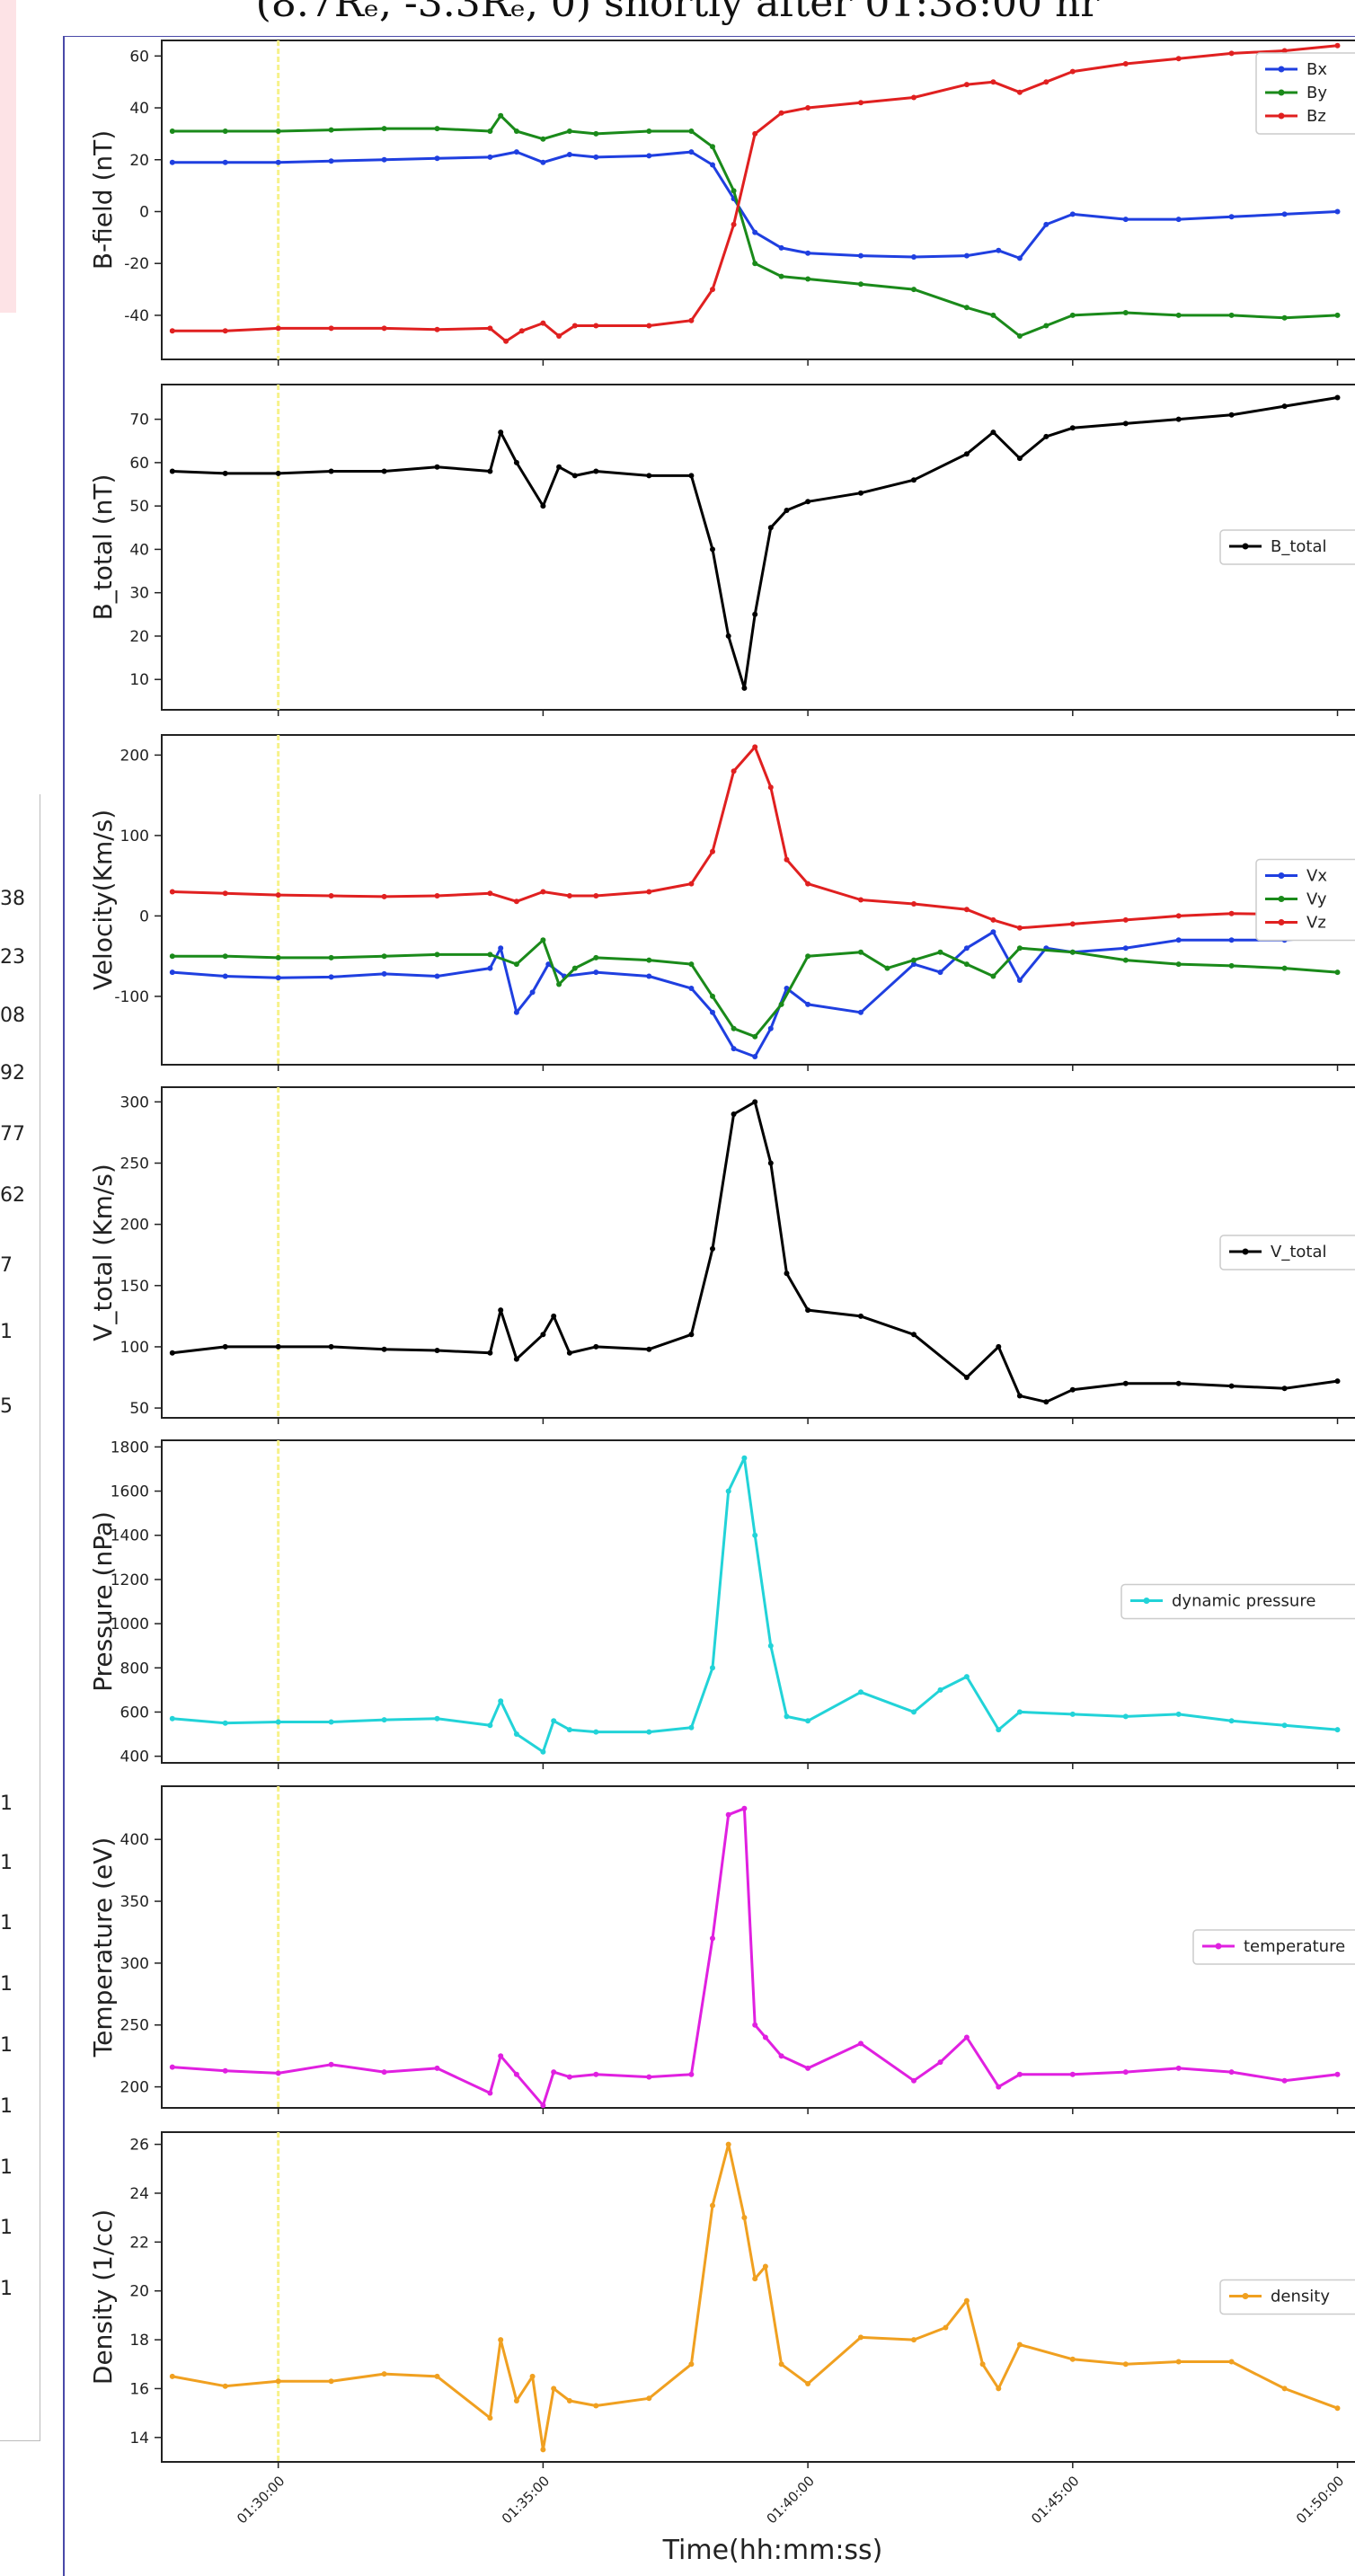  Describe the element at coordinates (1294, 1947) in the screenshot. I see `legend-entry: temperature` at that location.